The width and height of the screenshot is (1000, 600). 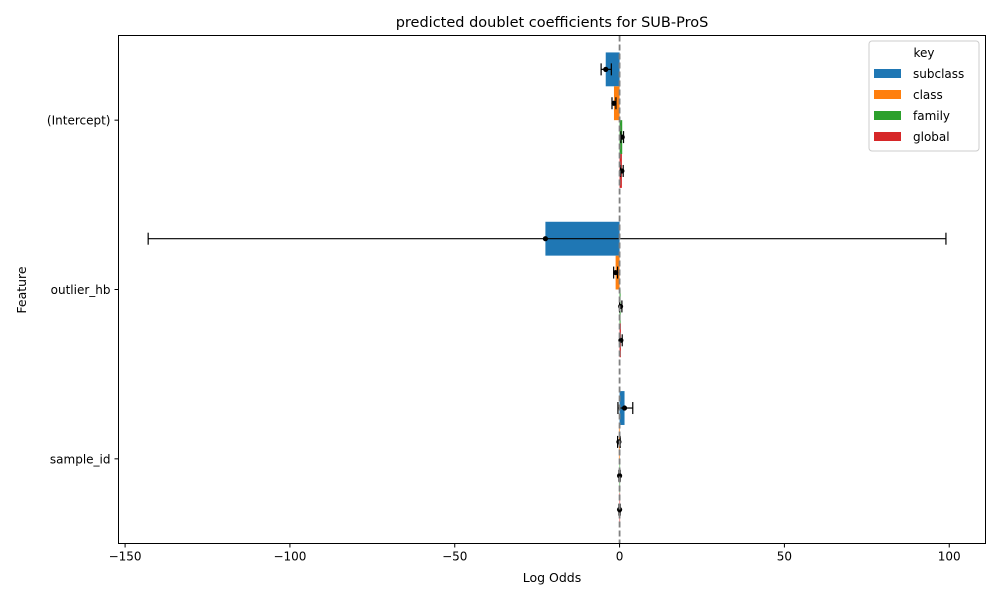 What do you see at coordinates (923, 53) in the screenshot?
I see `legend-title: key` at bounding box center [923, 53].